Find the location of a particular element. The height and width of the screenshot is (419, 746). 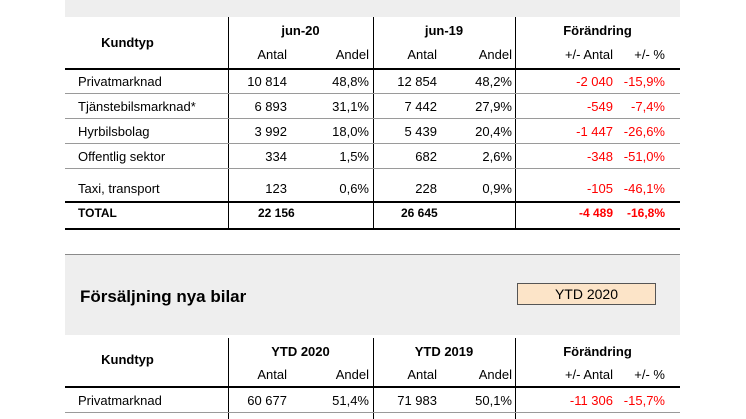

cell-b-andel: 0,9% is located at coordinates (497, 188).